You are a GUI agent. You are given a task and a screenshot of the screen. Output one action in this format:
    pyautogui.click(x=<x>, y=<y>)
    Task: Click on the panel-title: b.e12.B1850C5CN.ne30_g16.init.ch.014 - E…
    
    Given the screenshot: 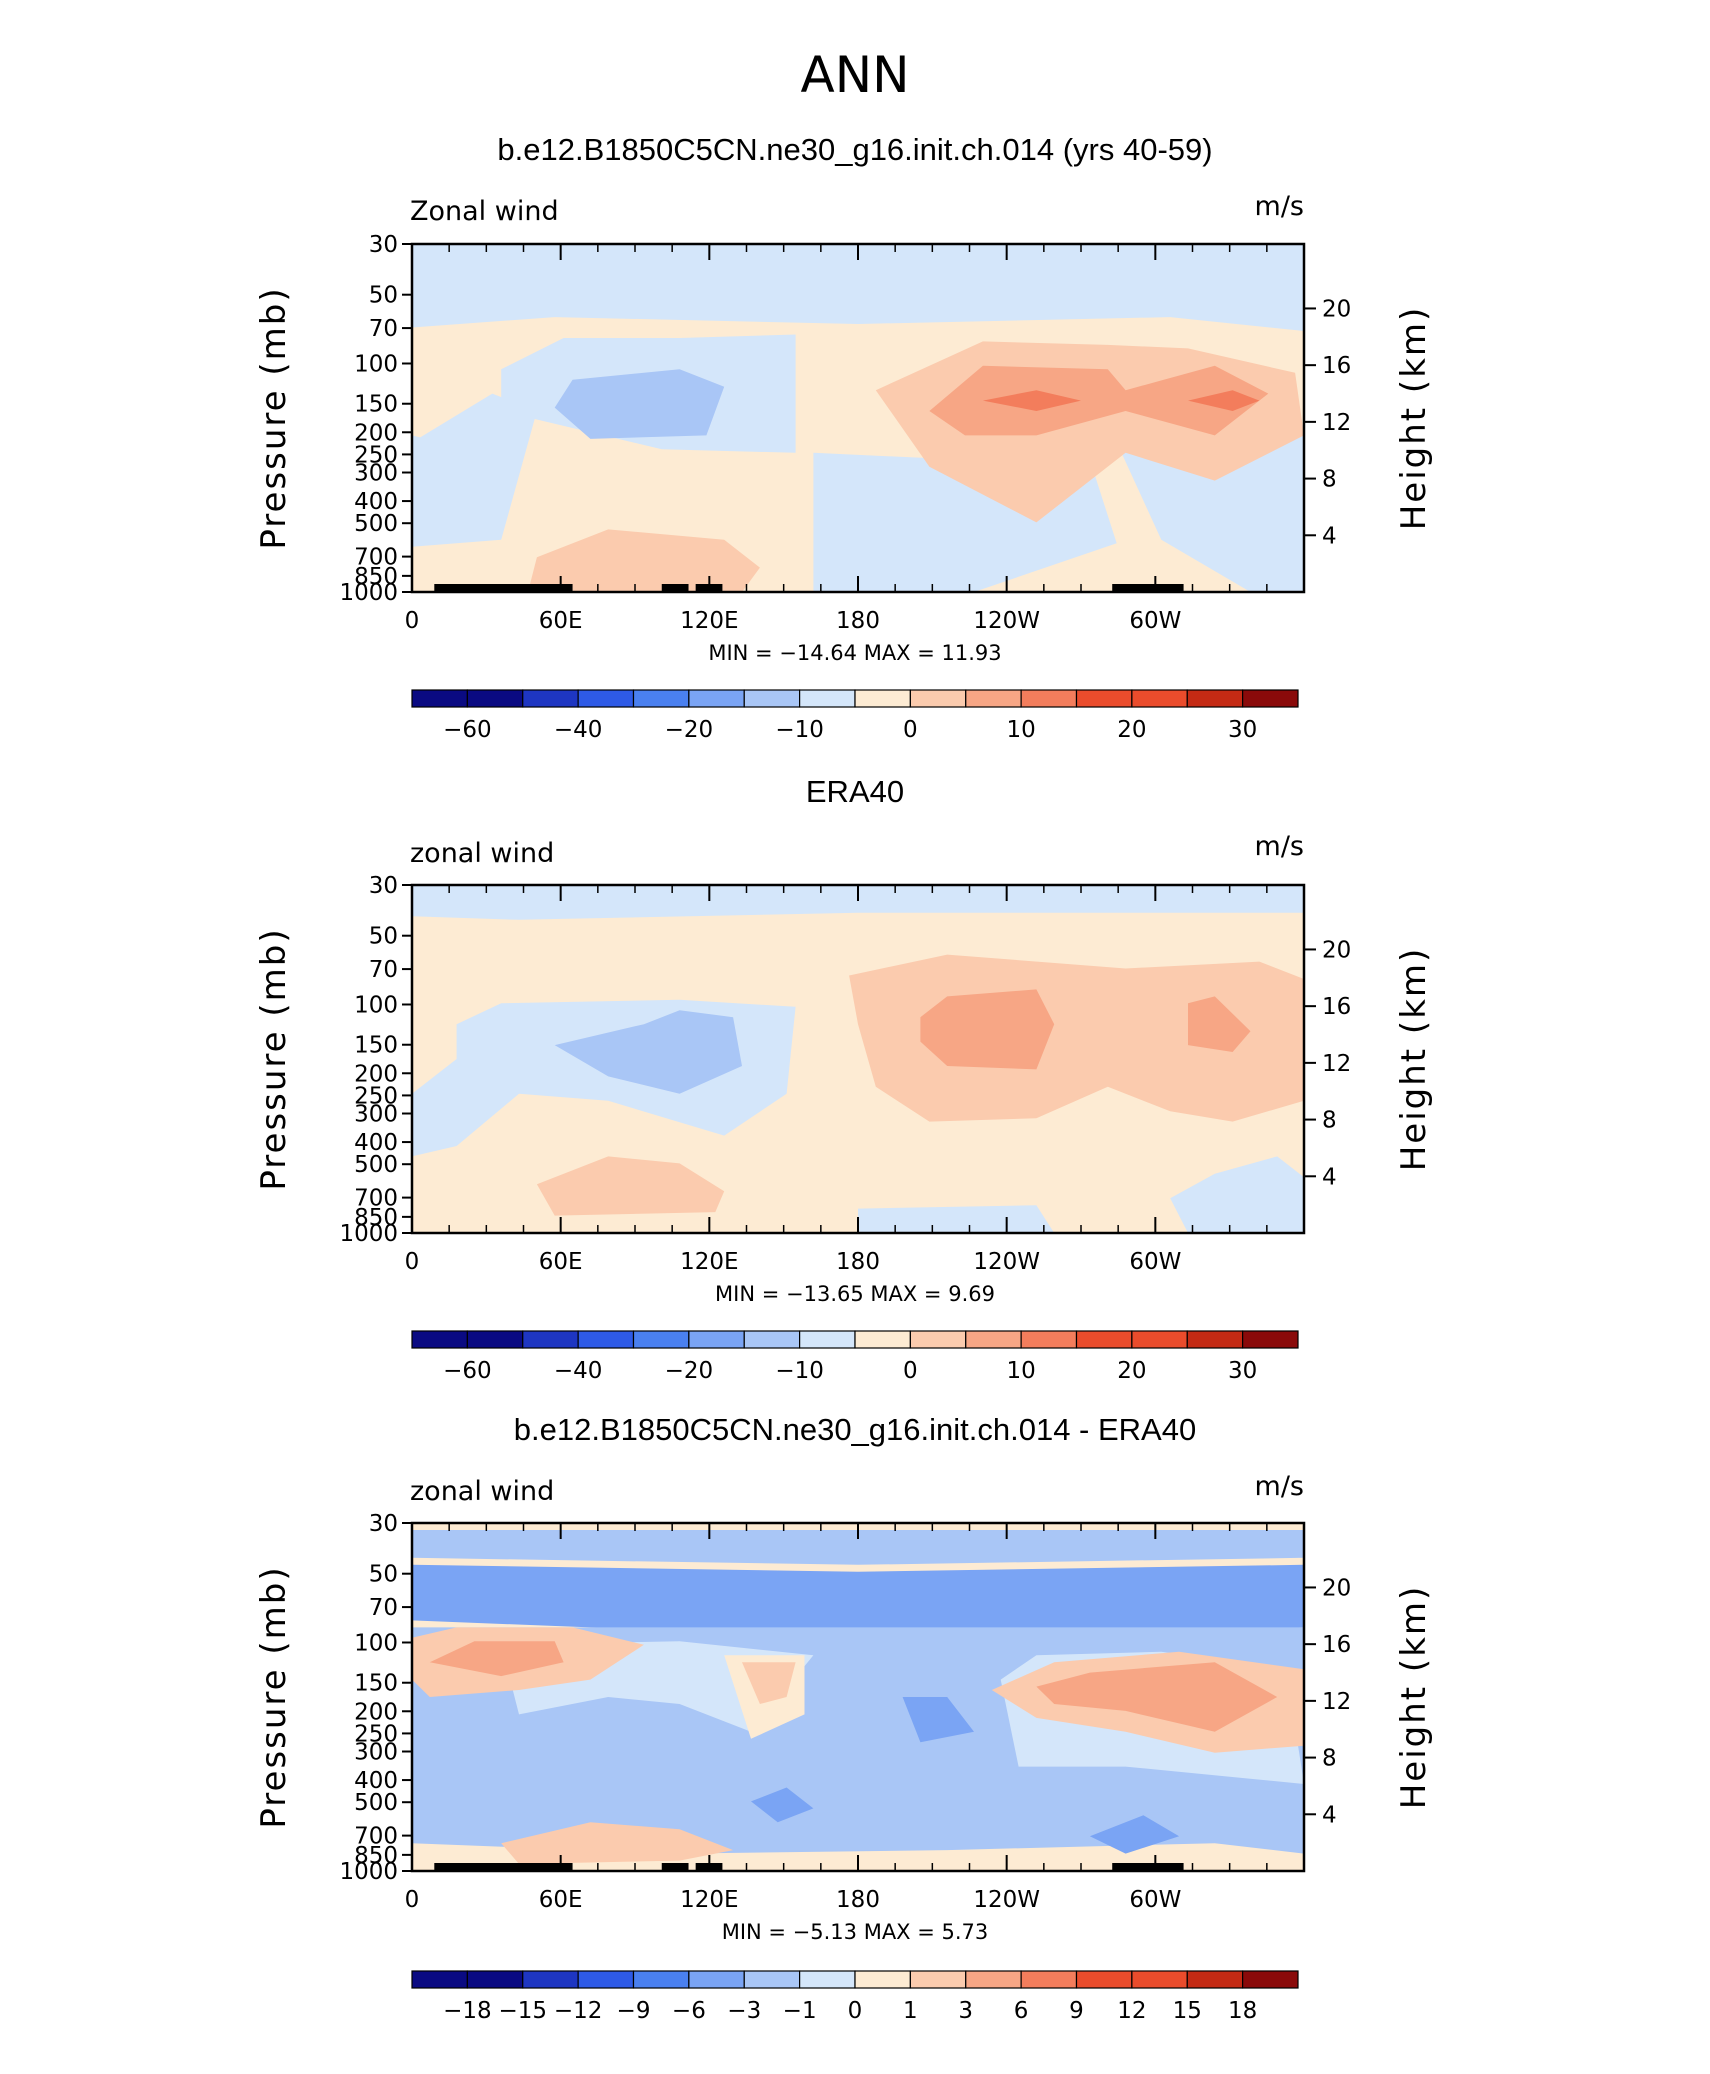 What is the action you would take?
    pyautogui.click(x=855, y=1429)
    